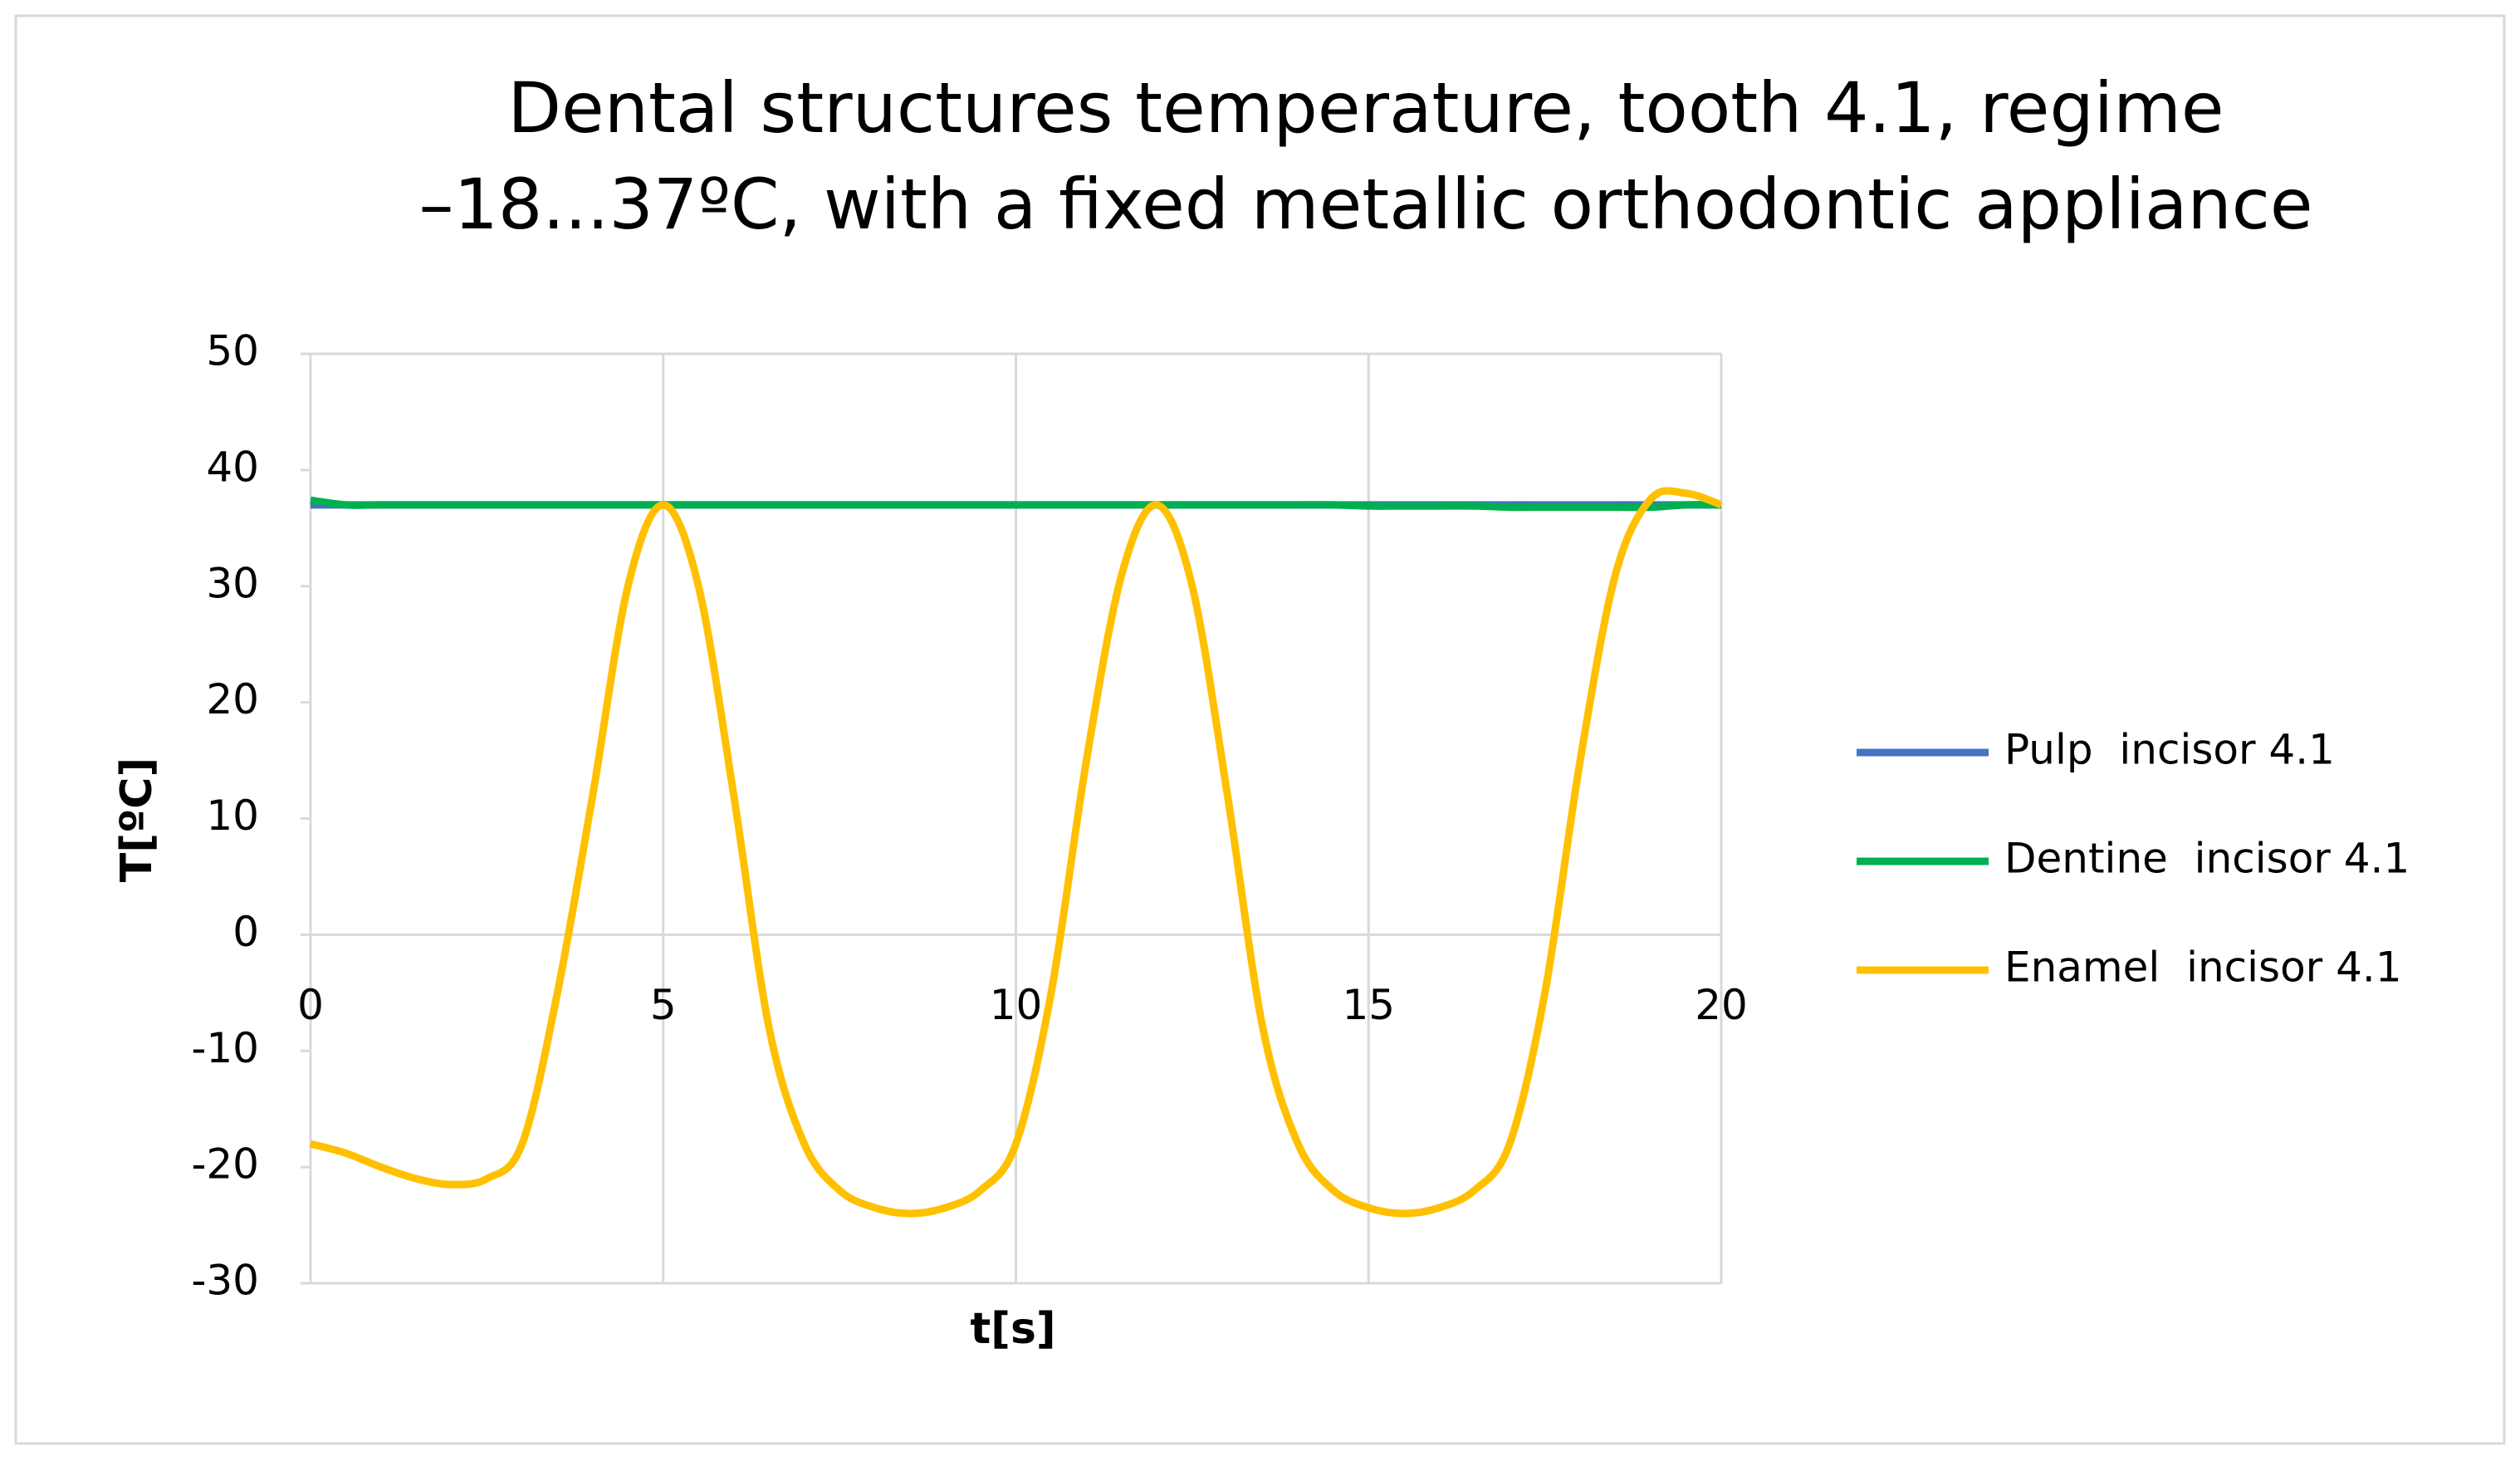 This screenshot has width=2520, height=1466. What do you see at coordinates (2207, 859) in the screenshot?
I see `legend-label: Dentine incisor 4.1` at bounding box center [2207, 859].